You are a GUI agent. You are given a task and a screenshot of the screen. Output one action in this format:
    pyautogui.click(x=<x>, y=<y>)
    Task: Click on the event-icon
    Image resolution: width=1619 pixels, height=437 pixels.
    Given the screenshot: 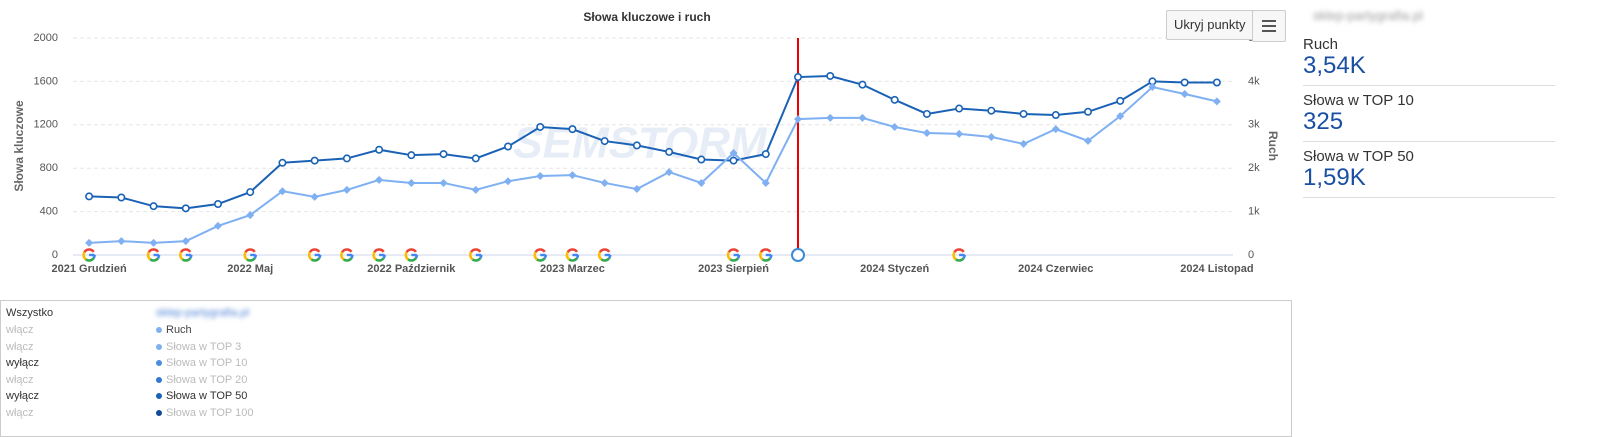 What is the action you would take?
    pyautogui.click(x=798, y=255)
    